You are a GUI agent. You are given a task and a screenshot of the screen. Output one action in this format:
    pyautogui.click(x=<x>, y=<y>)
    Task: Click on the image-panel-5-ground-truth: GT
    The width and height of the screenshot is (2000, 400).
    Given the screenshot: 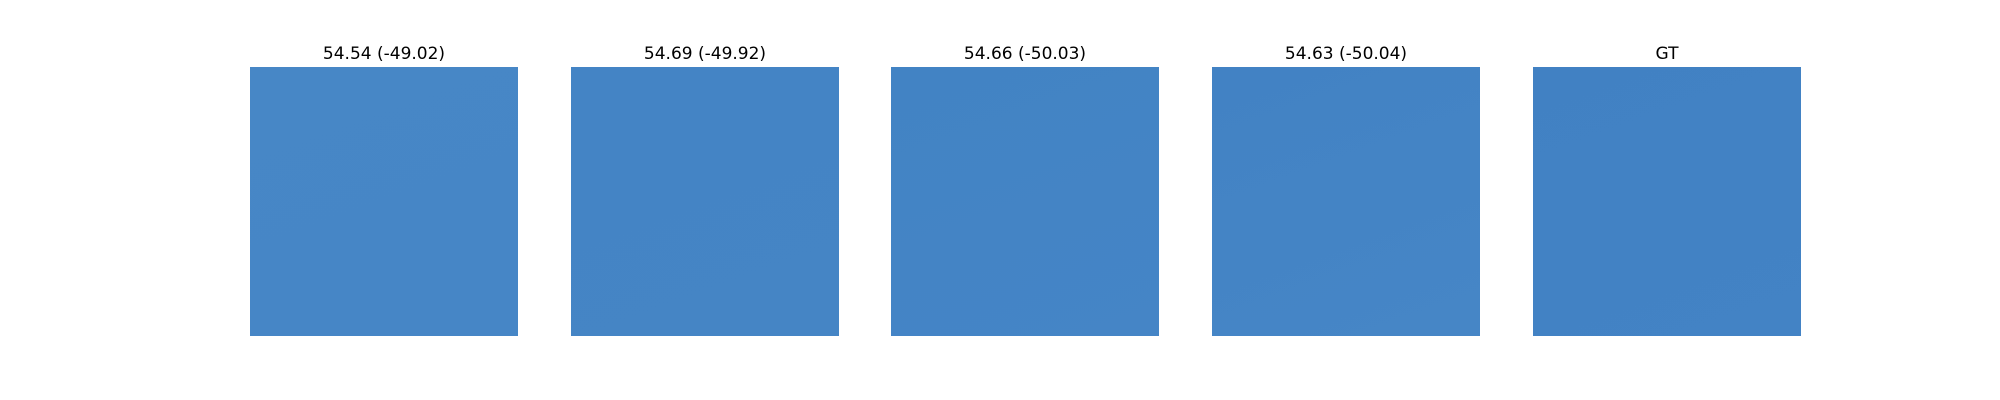 What is the action you would take?
    pyautogui.click(x=1667, y=170)
    